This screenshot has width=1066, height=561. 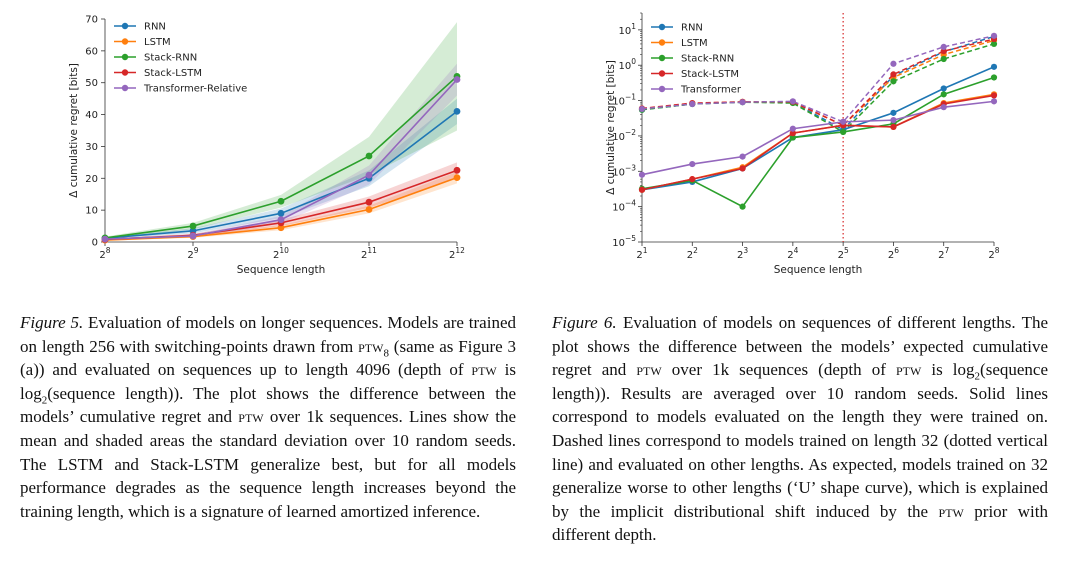 I want to click on fig6-y-tick-label: 10⁻³, so click(x=624, y=170).